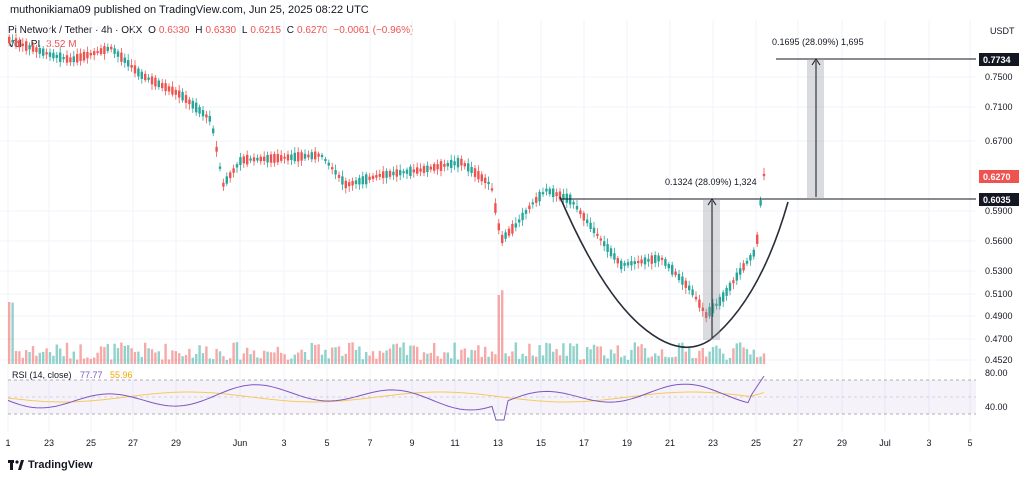  Describe the element at coordinates (999, 199) in the screenshot. I see `neckline-price-badge` at that location.